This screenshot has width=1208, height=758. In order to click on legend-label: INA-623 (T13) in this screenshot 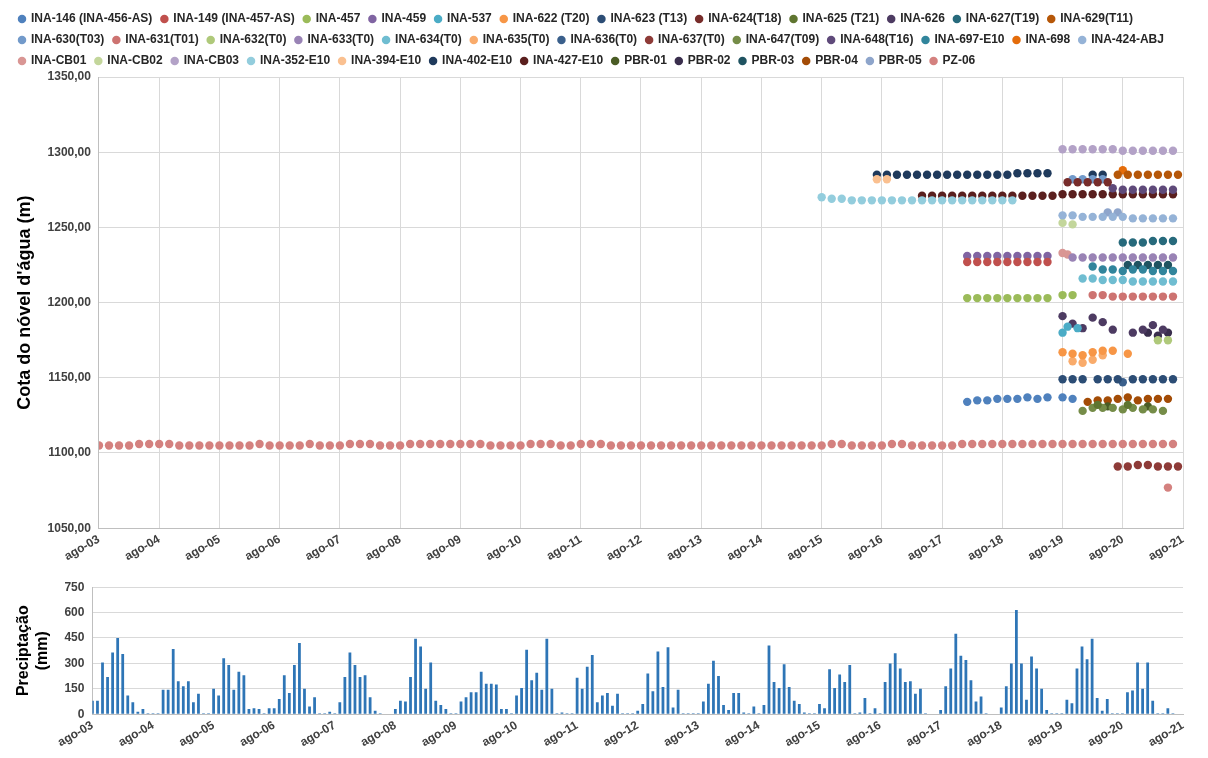, I will do `click(649, 18)`.